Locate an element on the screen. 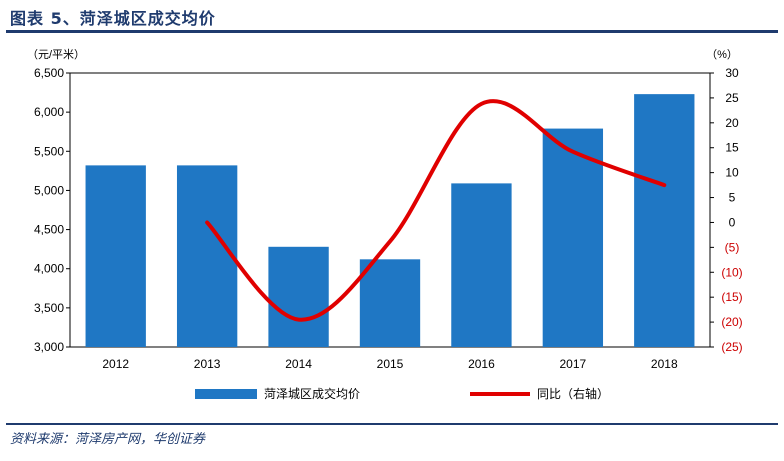  bar-2016 is located at coordinates (481, 265).